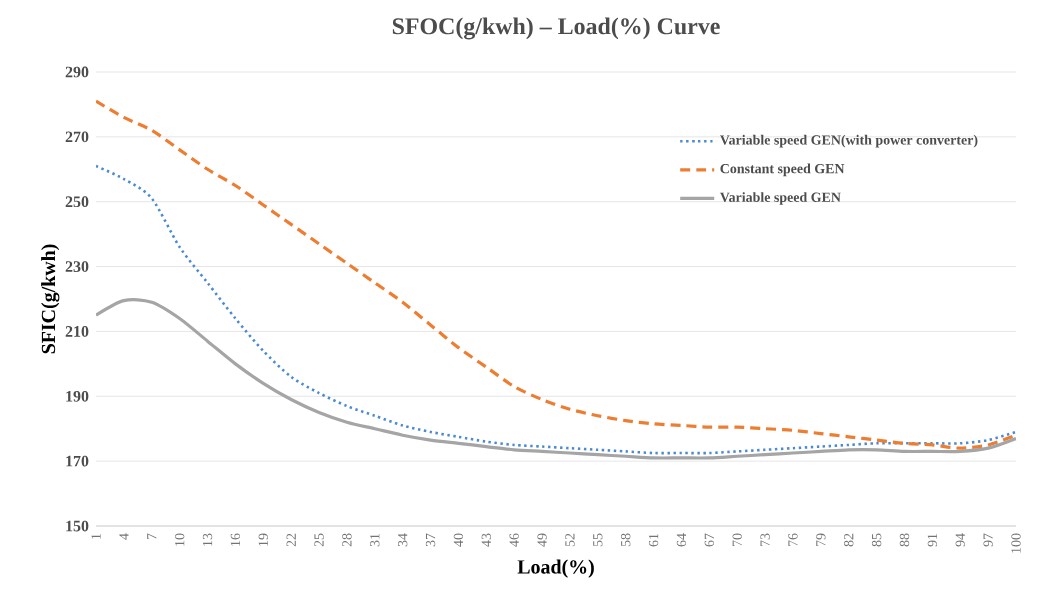 The image size is (1046, 610). What do you see at coordinates (555, 568) in the screenshot?
I see `x-axis-title: Load(%)` at bounding box center [555, 568].